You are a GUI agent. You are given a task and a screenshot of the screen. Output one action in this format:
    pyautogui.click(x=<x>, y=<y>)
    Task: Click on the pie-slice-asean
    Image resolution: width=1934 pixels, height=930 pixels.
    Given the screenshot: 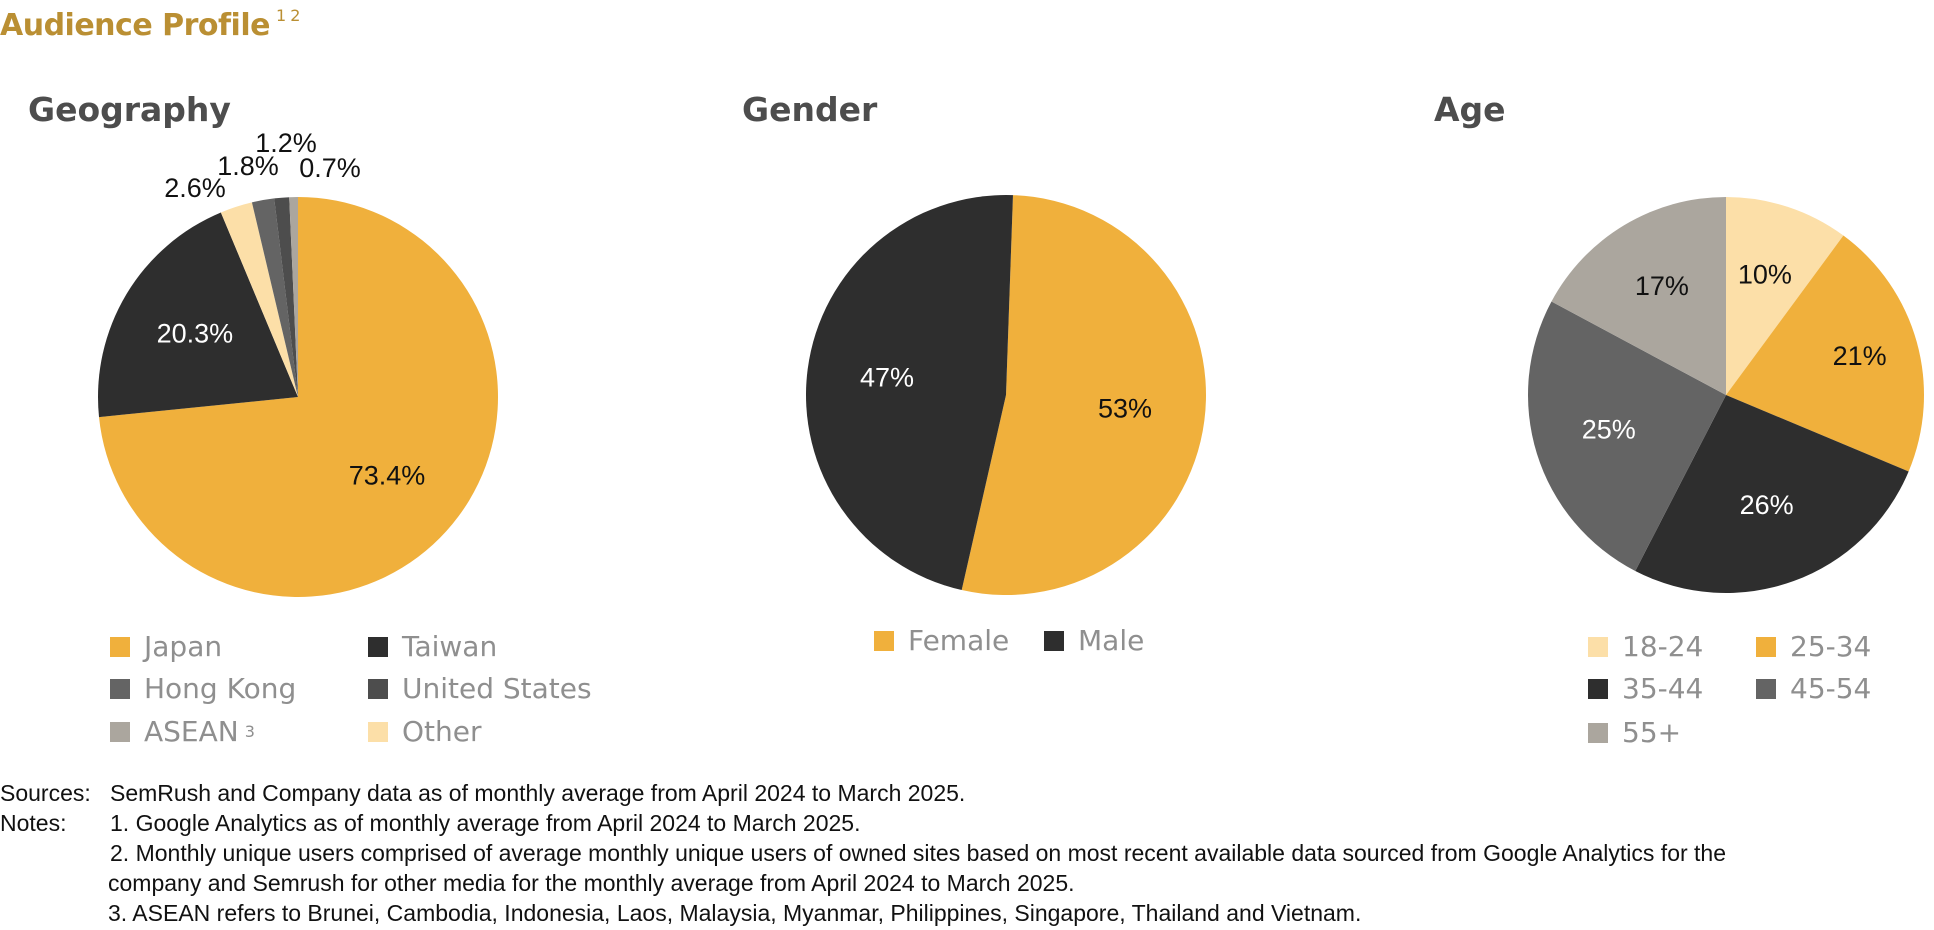 What is the action you would take?
    pyautogui.click(x=293, y=297)
    